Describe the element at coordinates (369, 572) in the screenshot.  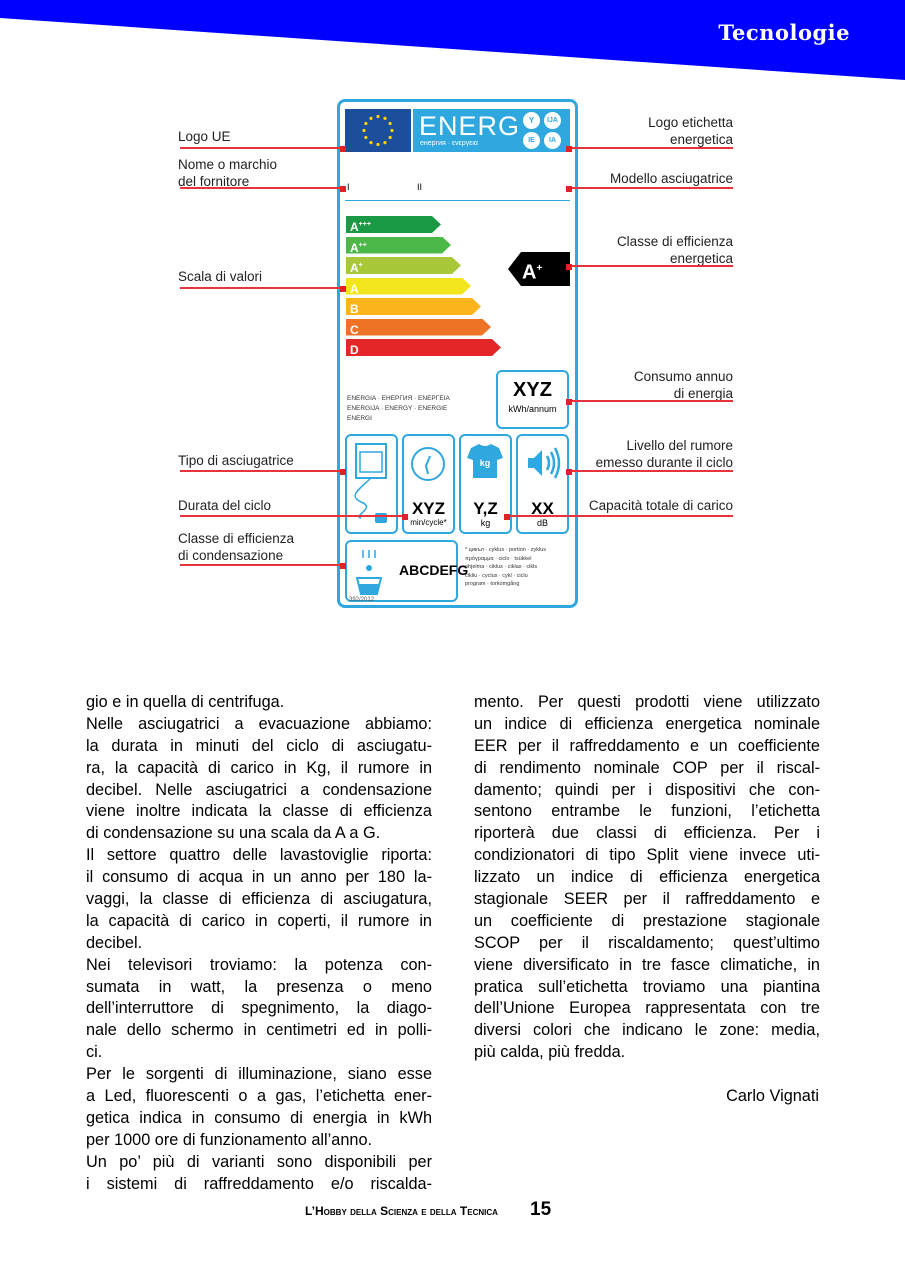
I see `condensation-icon` at that location.